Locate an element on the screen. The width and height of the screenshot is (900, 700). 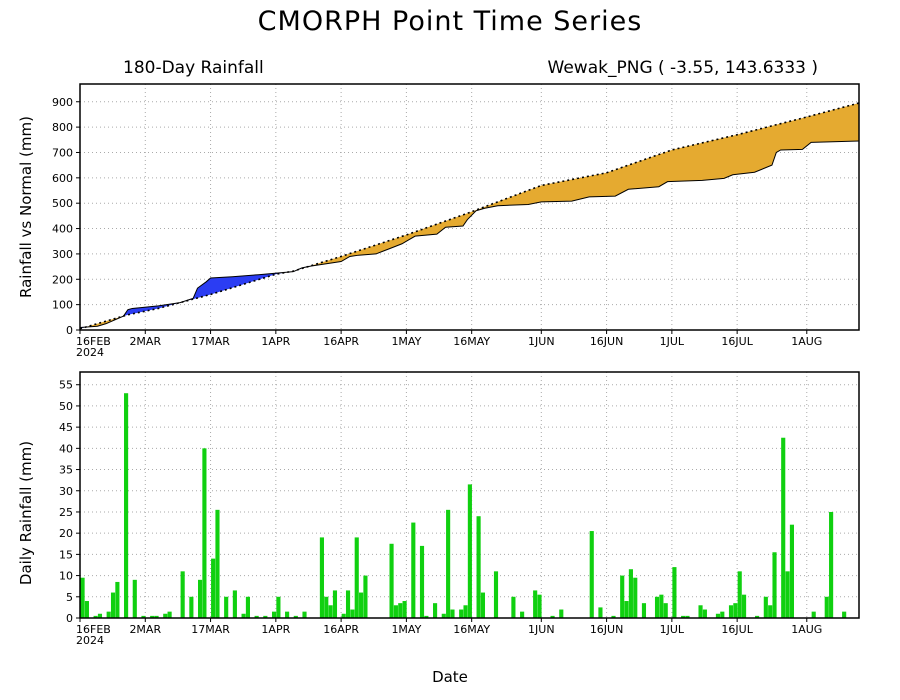
top-ytick-label: 500 is located at coordinates (62, 203).